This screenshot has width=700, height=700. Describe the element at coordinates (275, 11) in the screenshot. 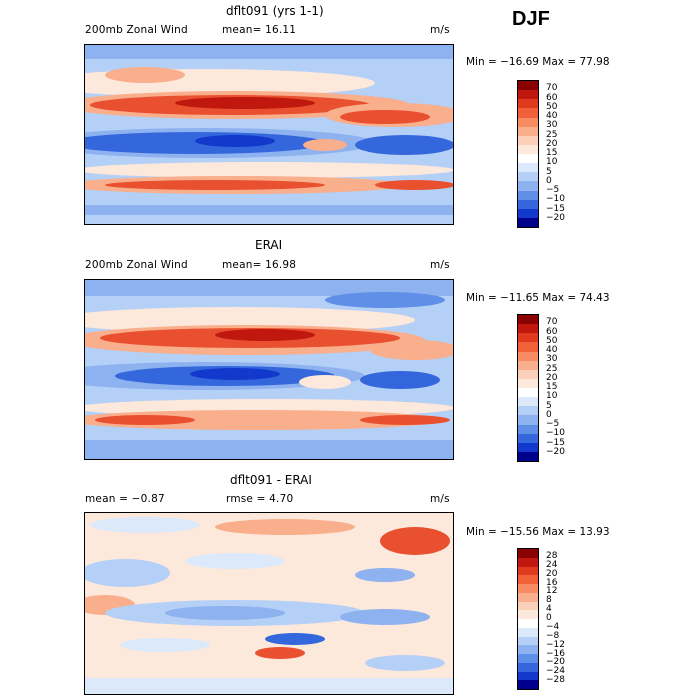

I see `panel-1-title: dflt091 (yrs 1-1)` at that location.